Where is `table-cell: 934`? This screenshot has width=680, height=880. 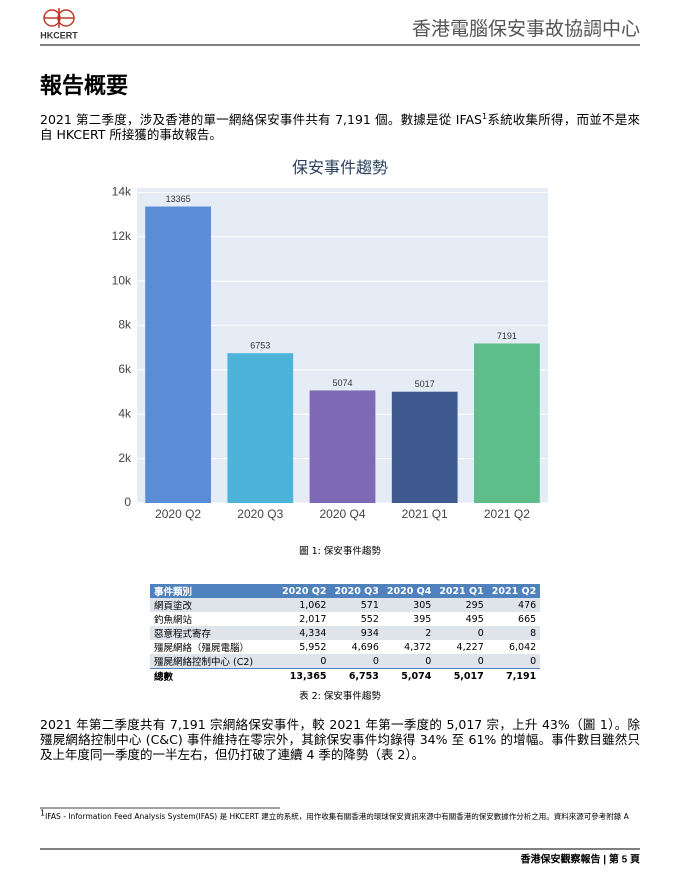
table-cell: 934 is located at coordinates (356, 633).